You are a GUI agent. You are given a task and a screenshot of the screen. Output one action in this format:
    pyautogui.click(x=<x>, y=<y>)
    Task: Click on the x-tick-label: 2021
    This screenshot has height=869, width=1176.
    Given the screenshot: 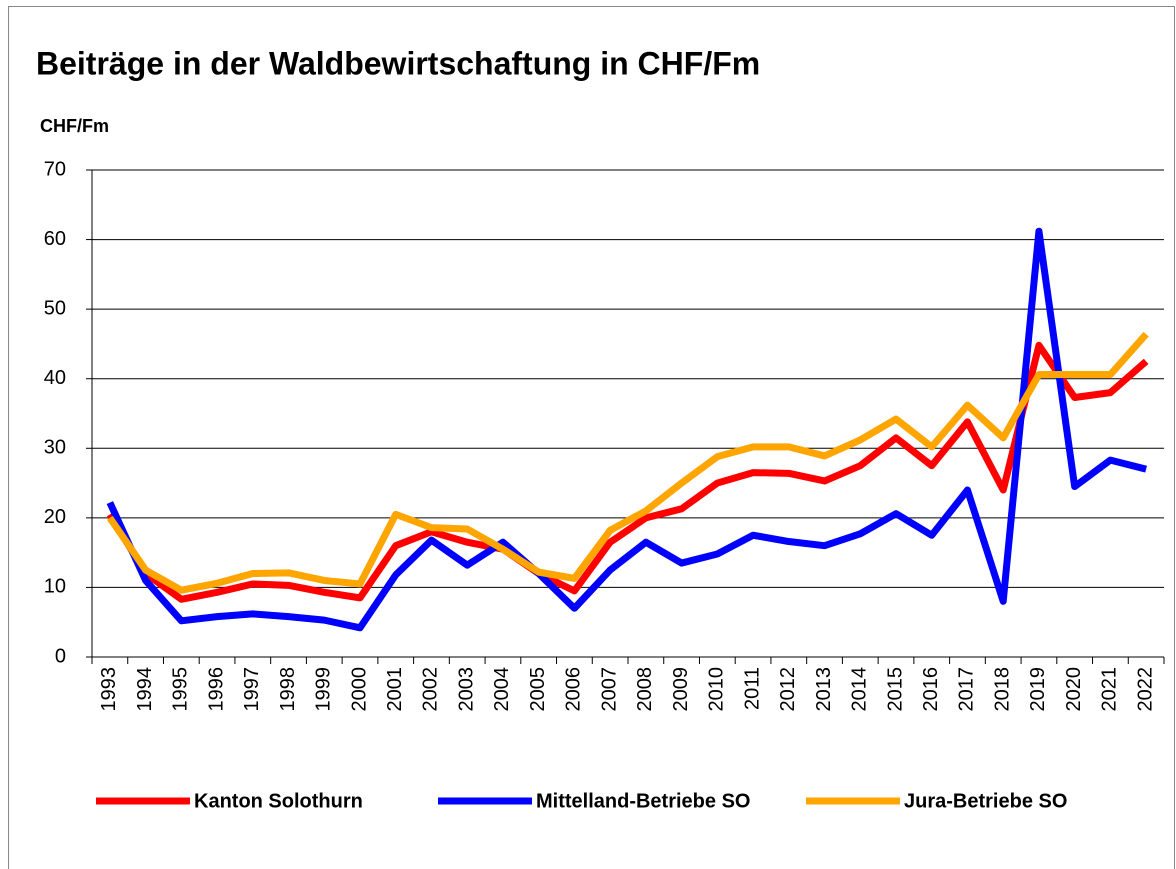 What is the action you would take?
    pyautogui.click(x=1110, y=689)
    